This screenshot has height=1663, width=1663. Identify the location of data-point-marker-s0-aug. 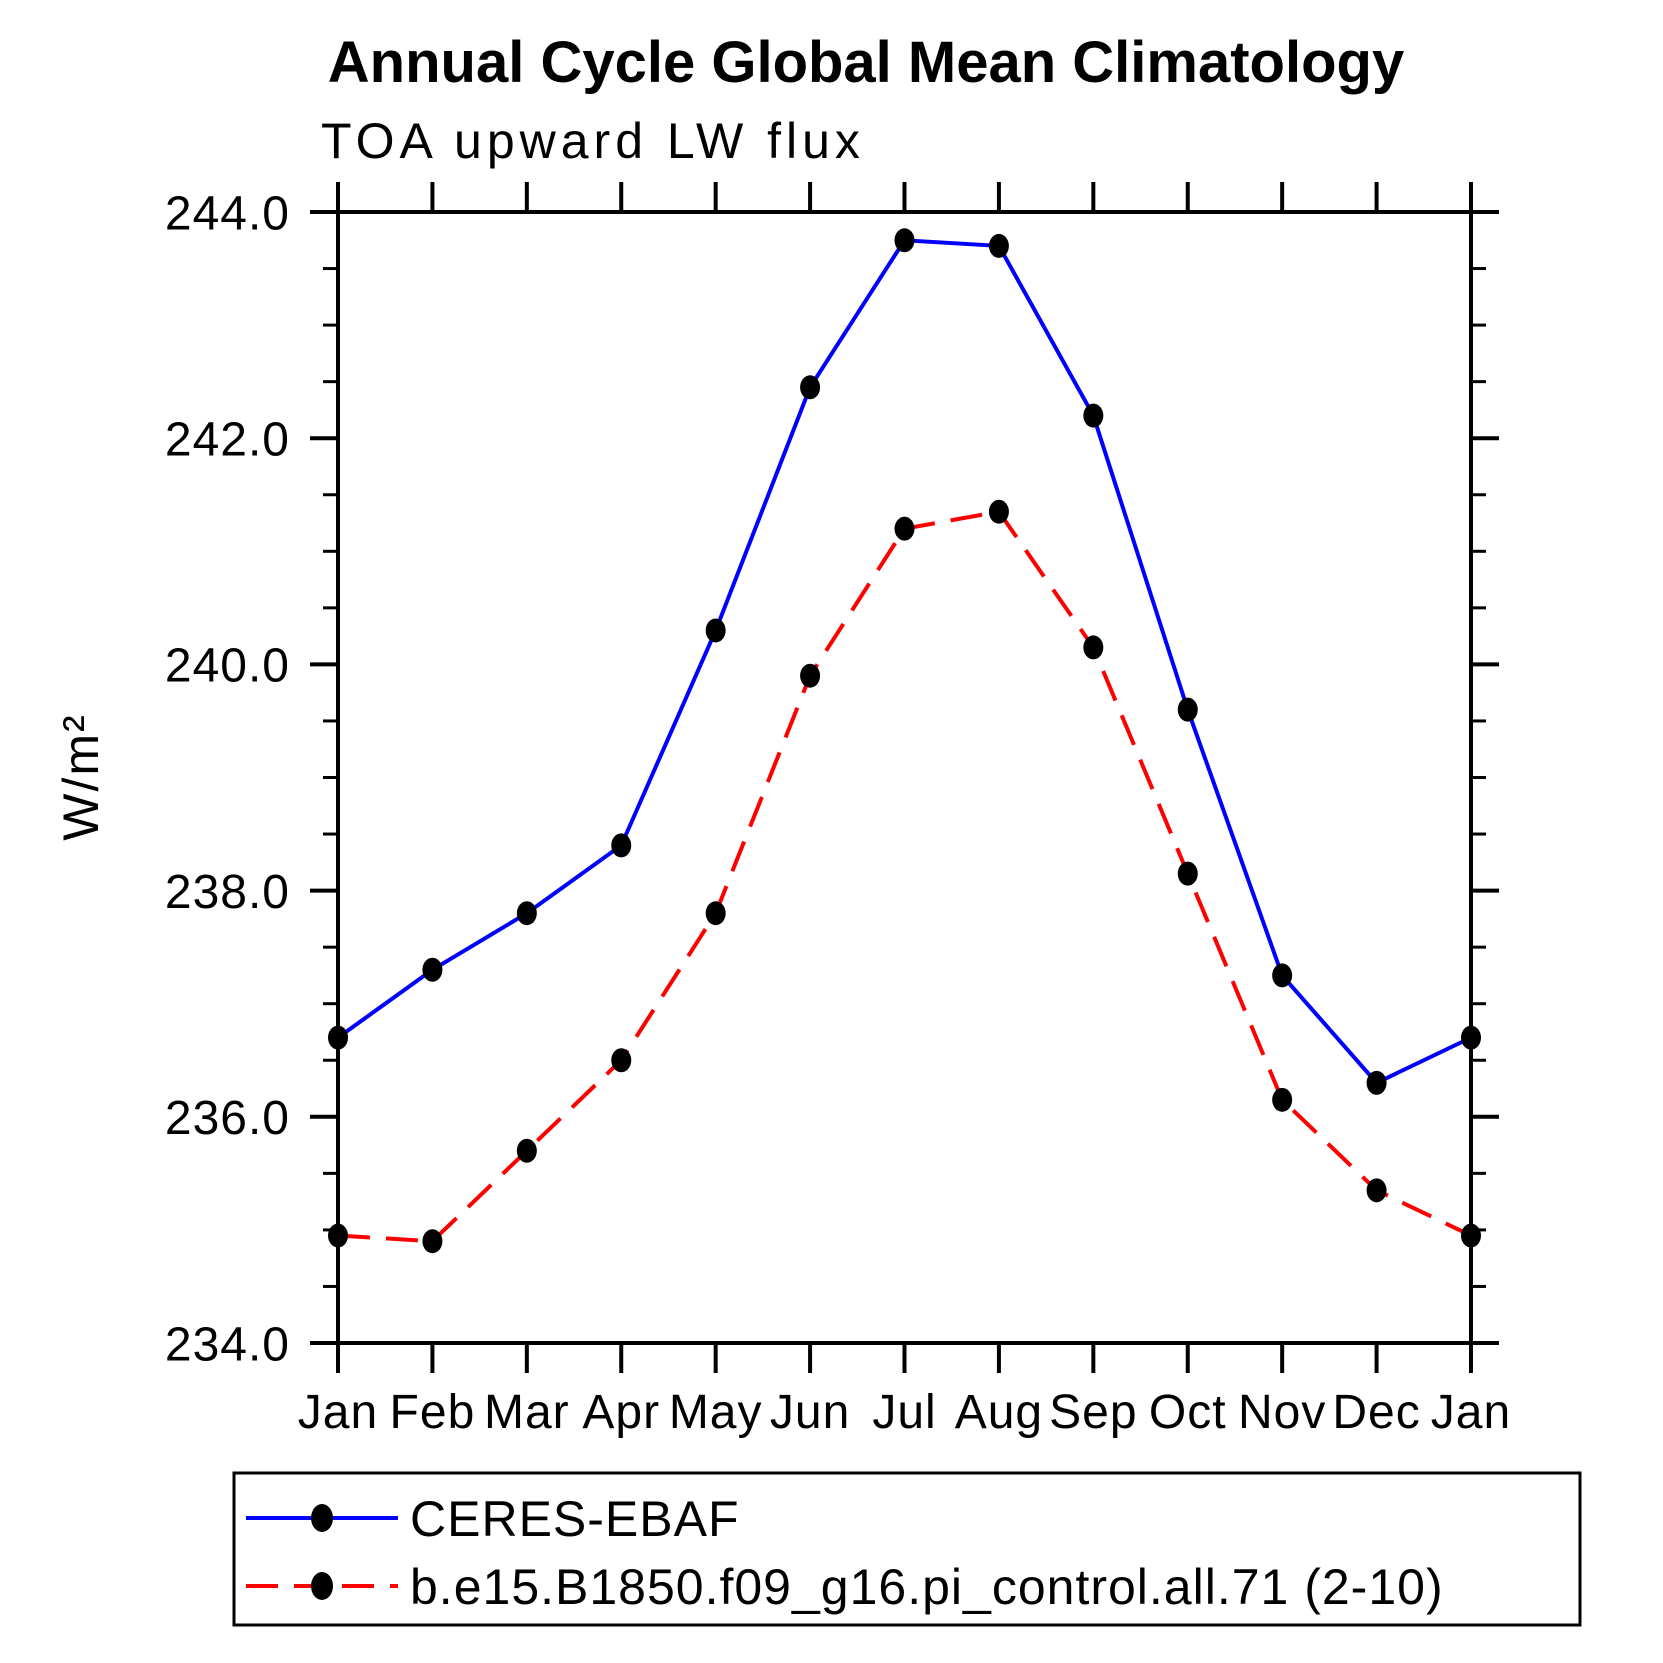
(998, 245).